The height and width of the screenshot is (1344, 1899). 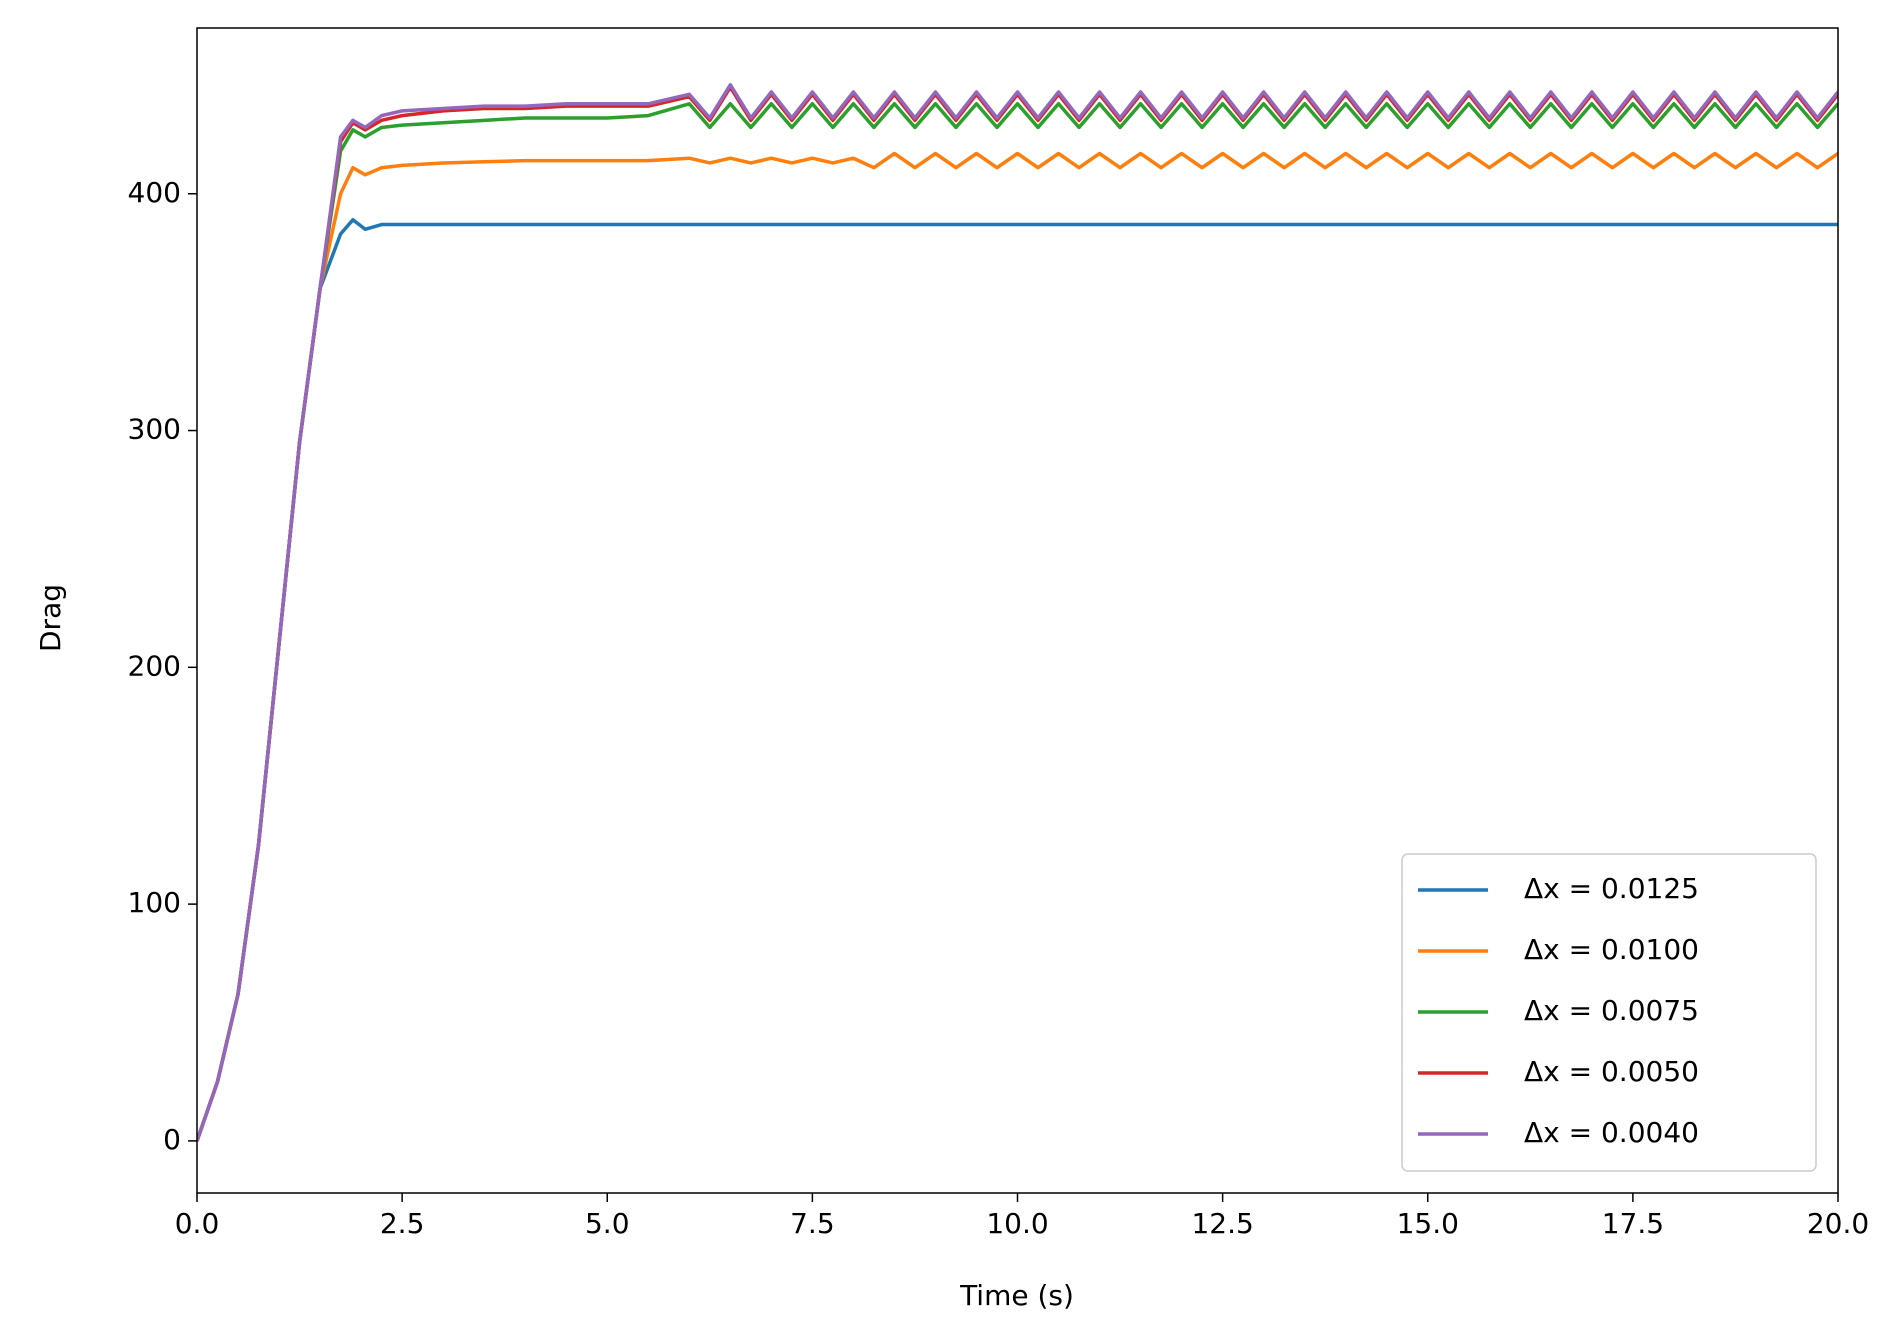 I want to click on legend-label: Δx = 0.0075, so click(x=1611, y=1010).